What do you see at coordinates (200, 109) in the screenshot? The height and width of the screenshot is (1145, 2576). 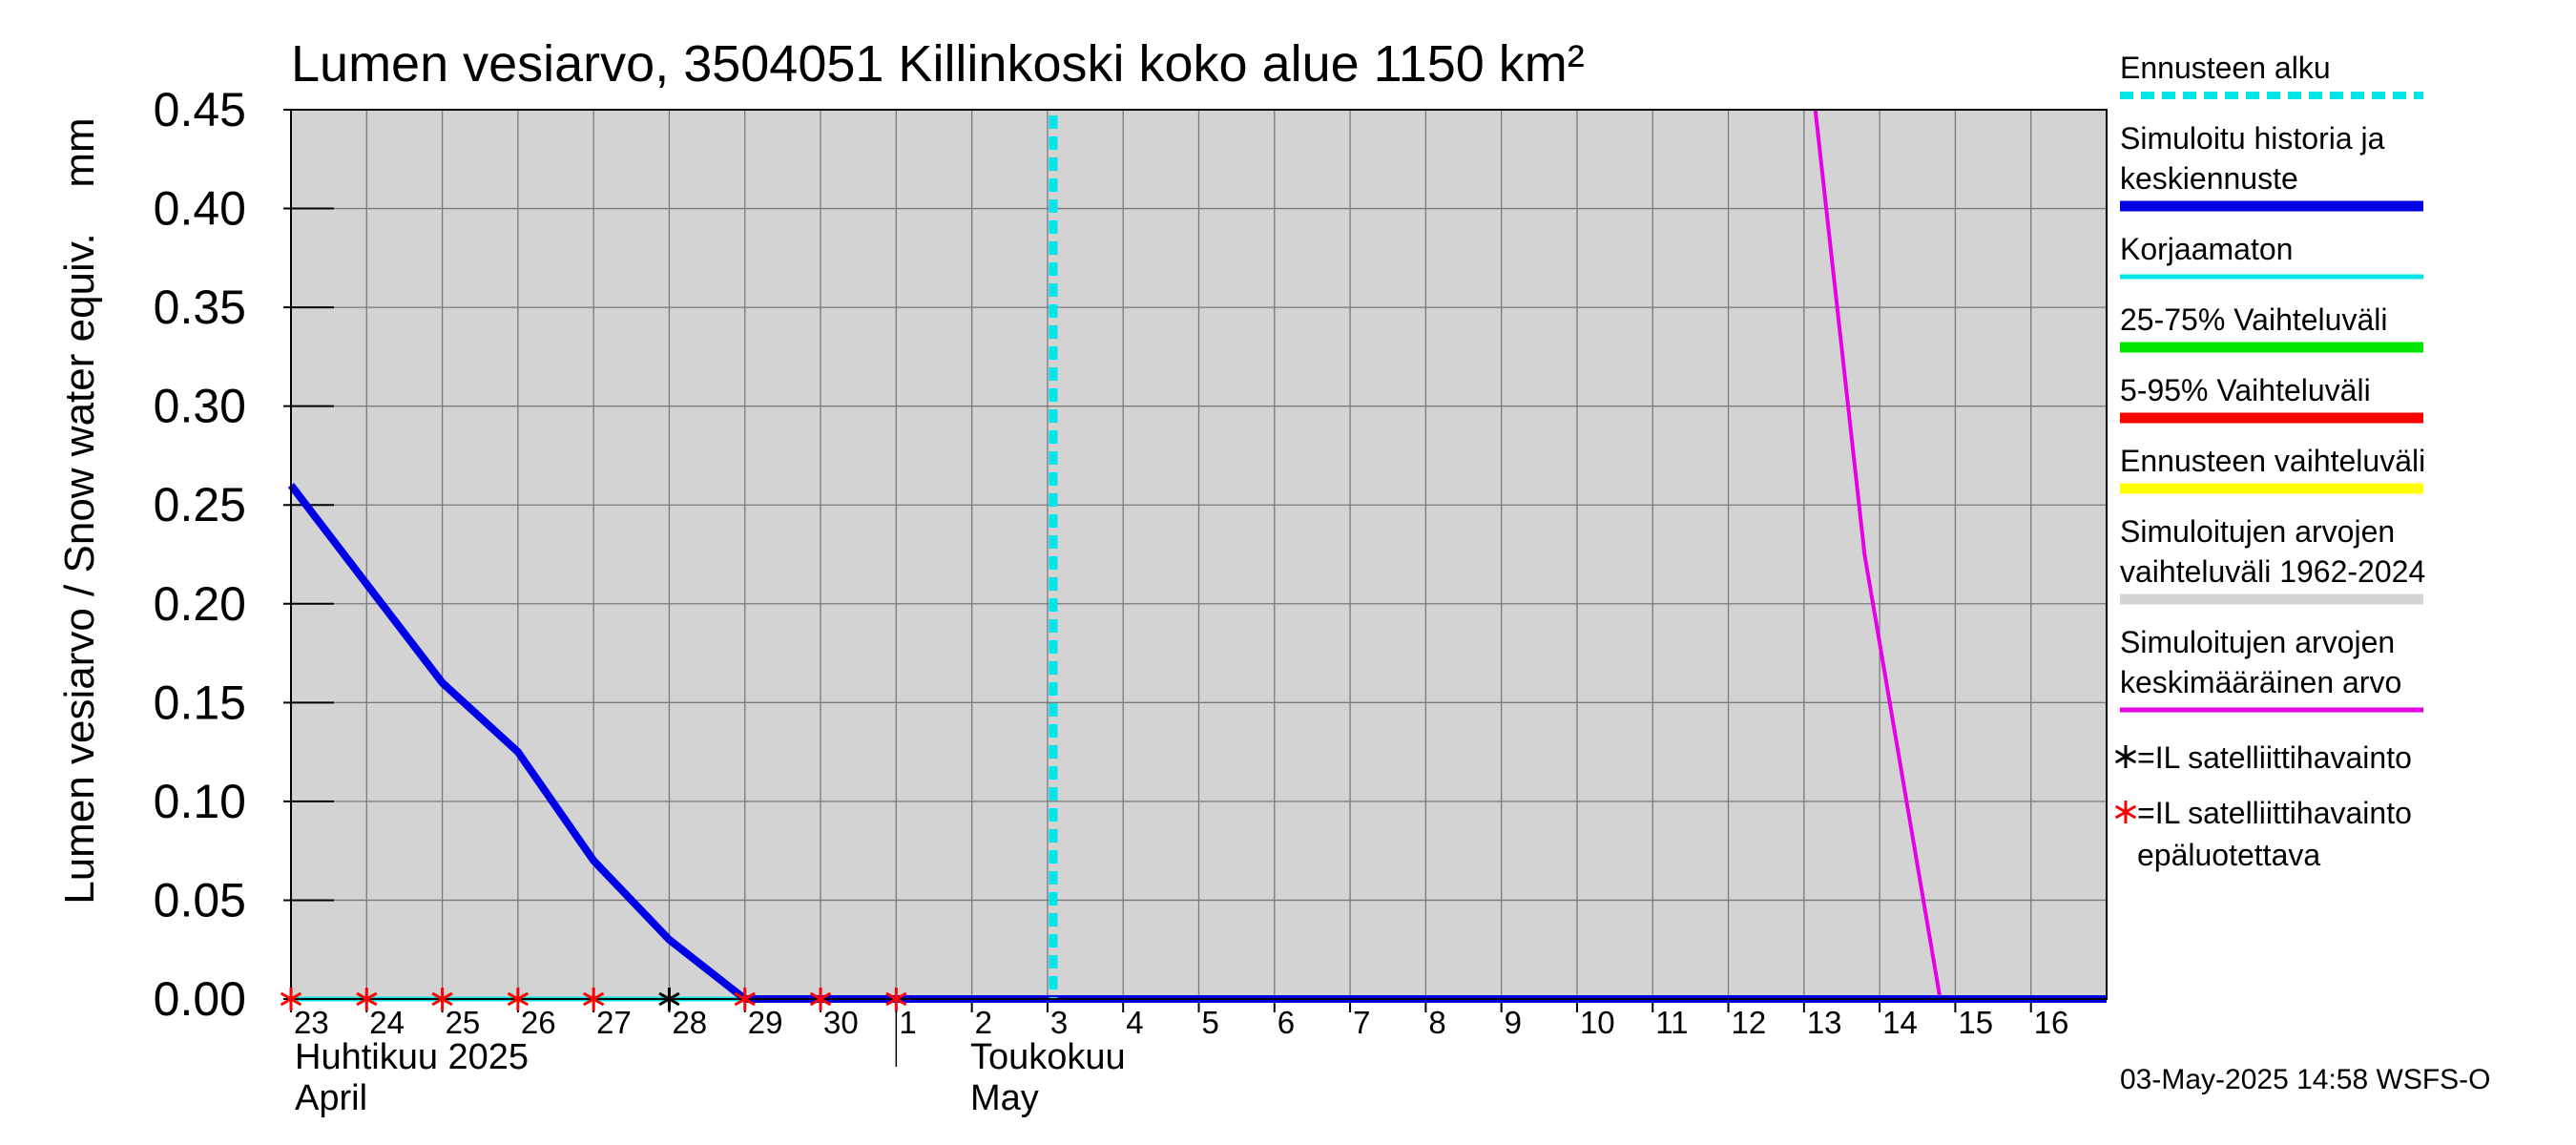 I see `y-tick-label: 0.45` at bounding box center [200, 109].